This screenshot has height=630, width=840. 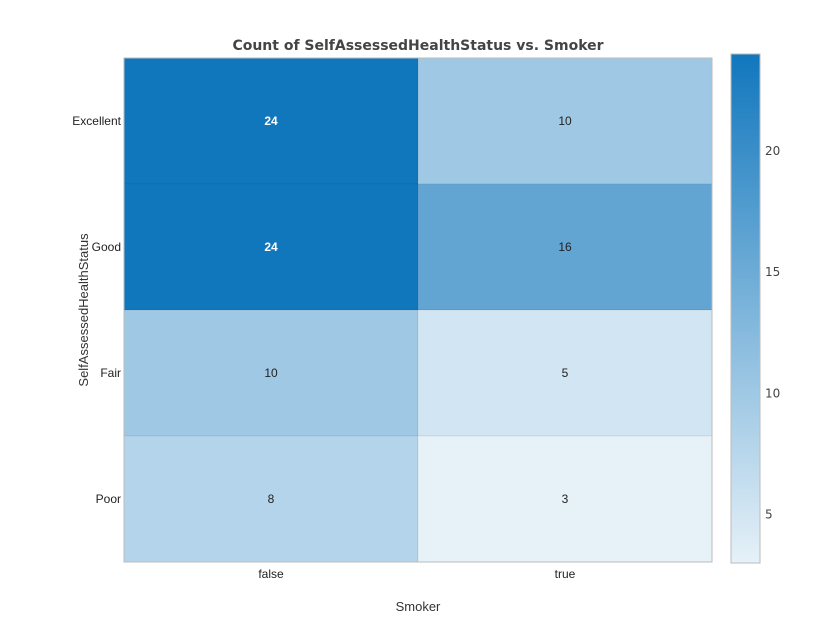 What do you see at coordinates (418, 606) in the screenshot?
I see `x-axis-title: Smoker` at bounding box center [418, 606].